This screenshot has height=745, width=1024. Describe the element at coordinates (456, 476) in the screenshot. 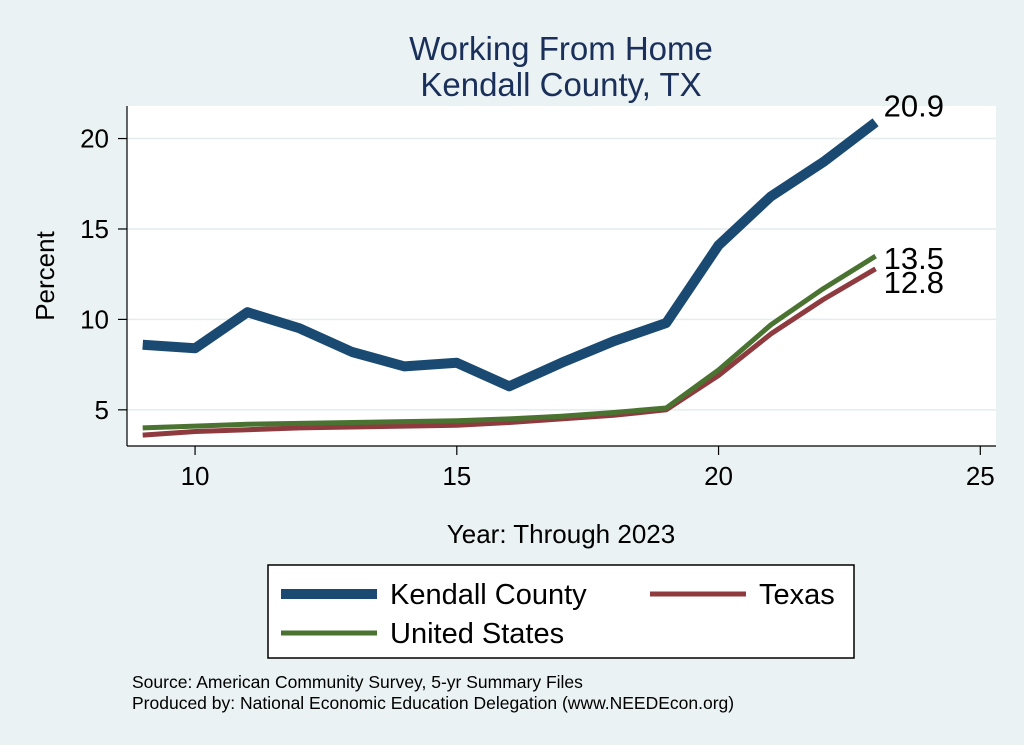

I see `x-tick-label-15: 15` at that location.